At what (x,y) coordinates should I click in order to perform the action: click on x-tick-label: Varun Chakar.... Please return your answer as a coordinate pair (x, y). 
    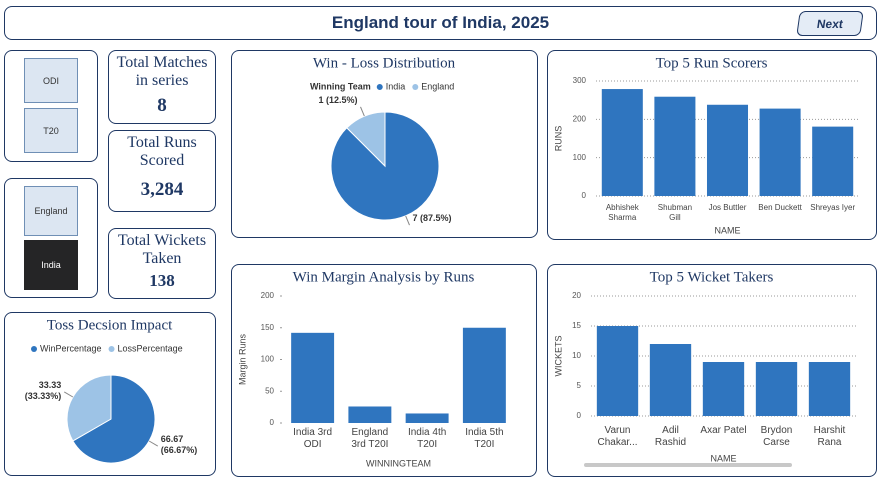
    Looking at the image, I should click on (617, 436).